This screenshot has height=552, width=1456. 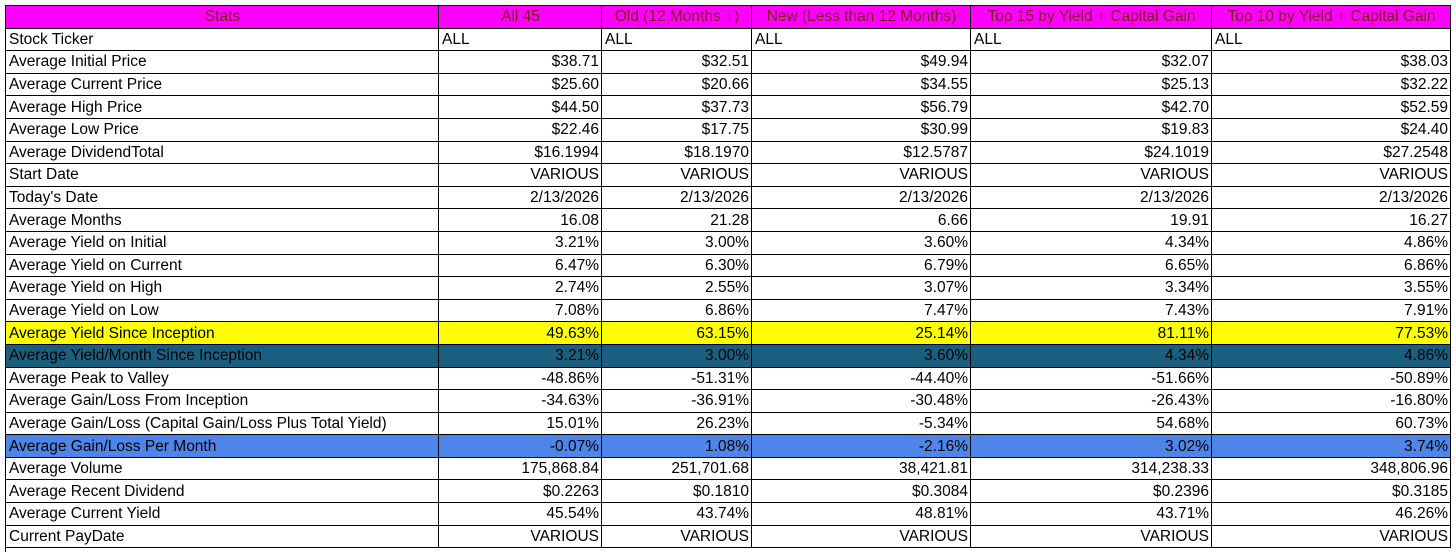 I want to click on value-cell: $38.71, so click(x=520, y=62).